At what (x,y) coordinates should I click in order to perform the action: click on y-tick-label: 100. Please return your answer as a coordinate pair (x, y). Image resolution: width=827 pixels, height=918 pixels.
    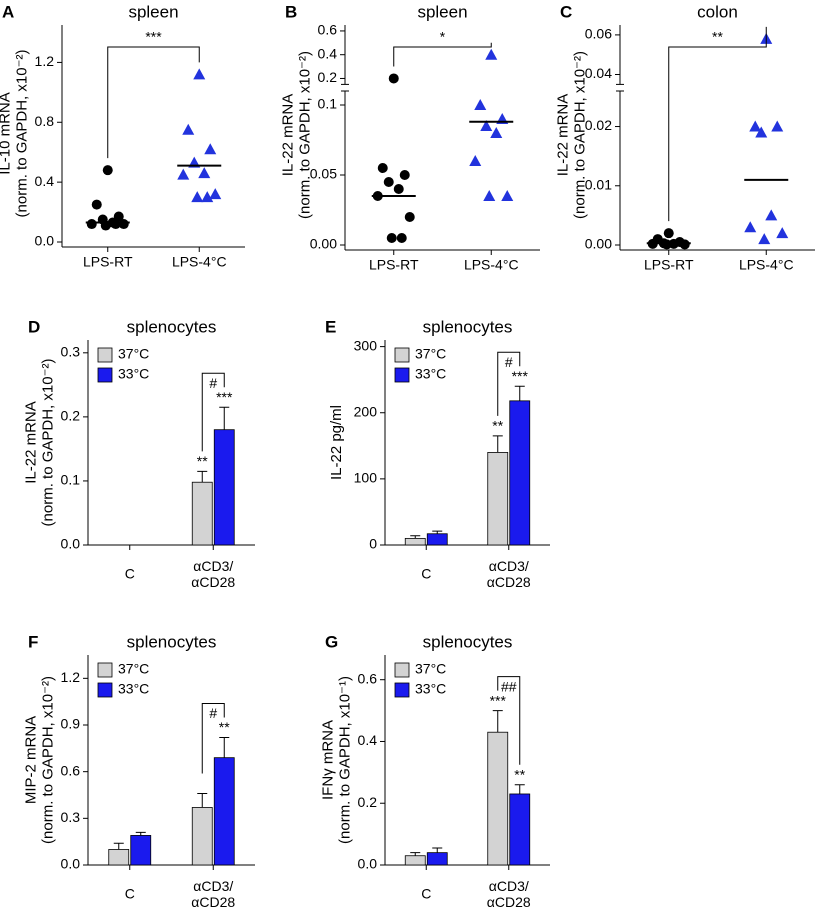
    Looking at the image, I should click on (366, 478).